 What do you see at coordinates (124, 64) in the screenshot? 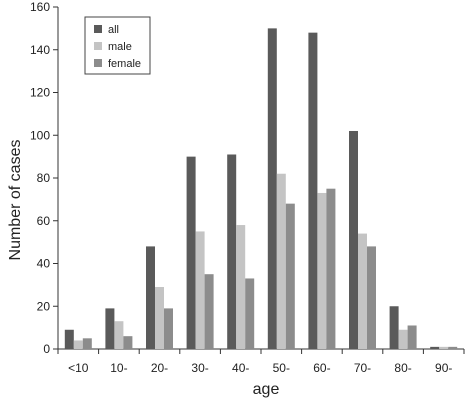
I see `legend-label-female: female` at bounding box center [124, 64].